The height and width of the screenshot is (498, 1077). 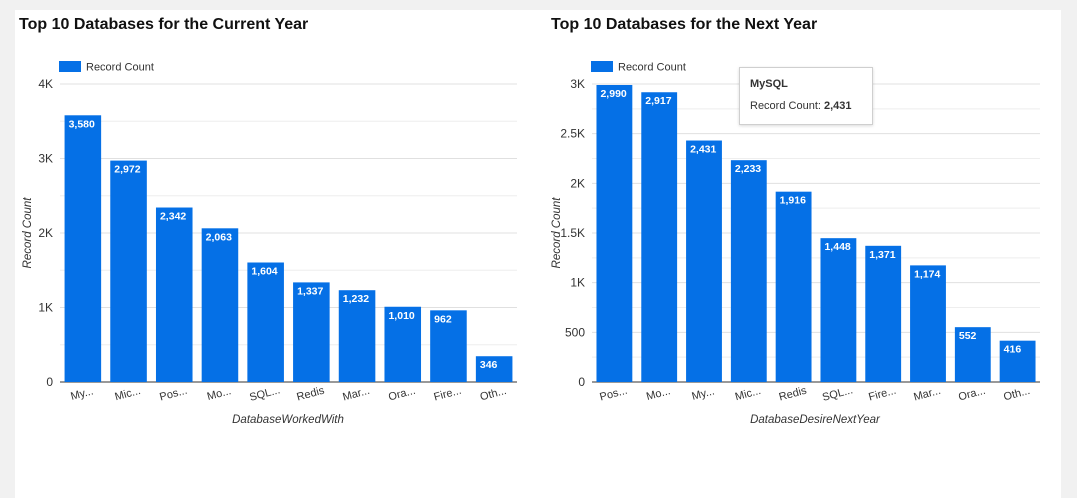 I want to click on bar-value-label: 1,448, so click(x=837, y=247).